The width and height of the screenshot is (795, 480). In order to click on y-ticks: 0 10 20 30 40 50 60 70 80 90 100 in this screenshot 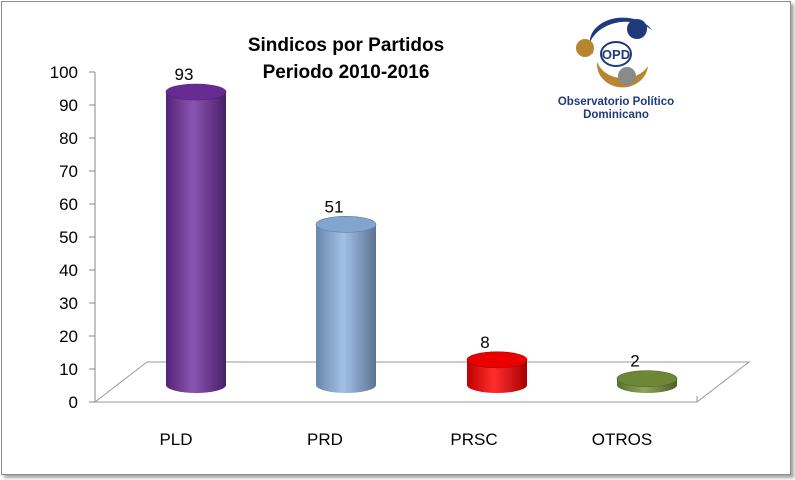, I will do `click(72, 237)`.